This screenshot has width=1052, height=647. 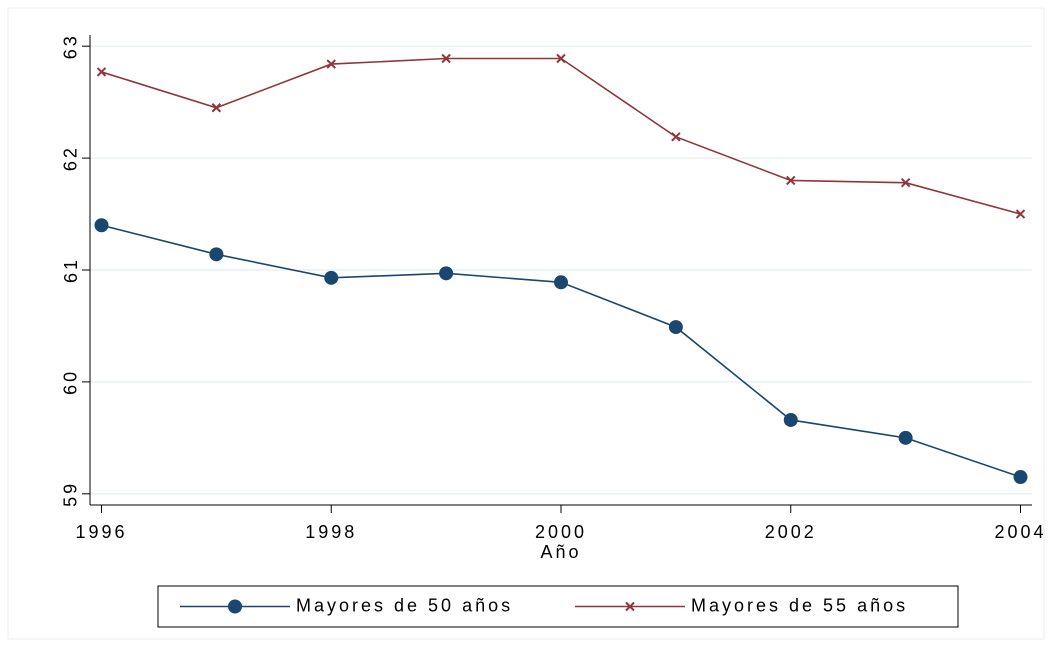 I want to click on x-axis-label: Año, so click(x=560, y=552).